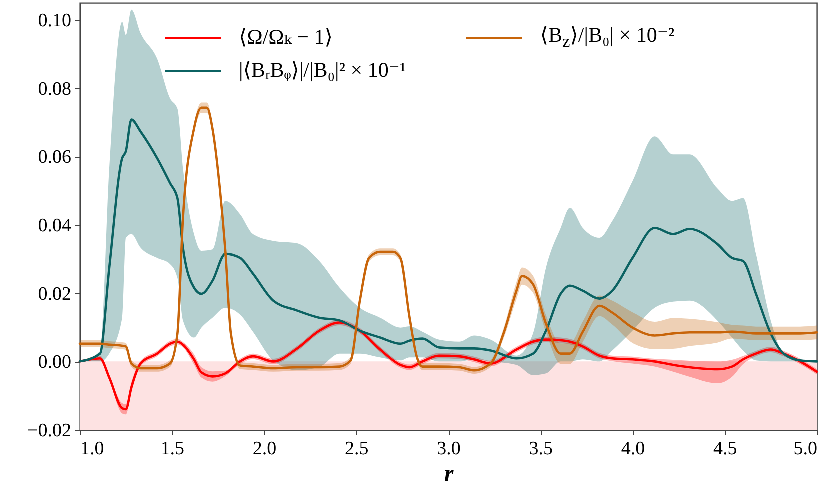 The image size is (833, 494). I want to click on x-tick-label: 5.0, so click(806, 449).